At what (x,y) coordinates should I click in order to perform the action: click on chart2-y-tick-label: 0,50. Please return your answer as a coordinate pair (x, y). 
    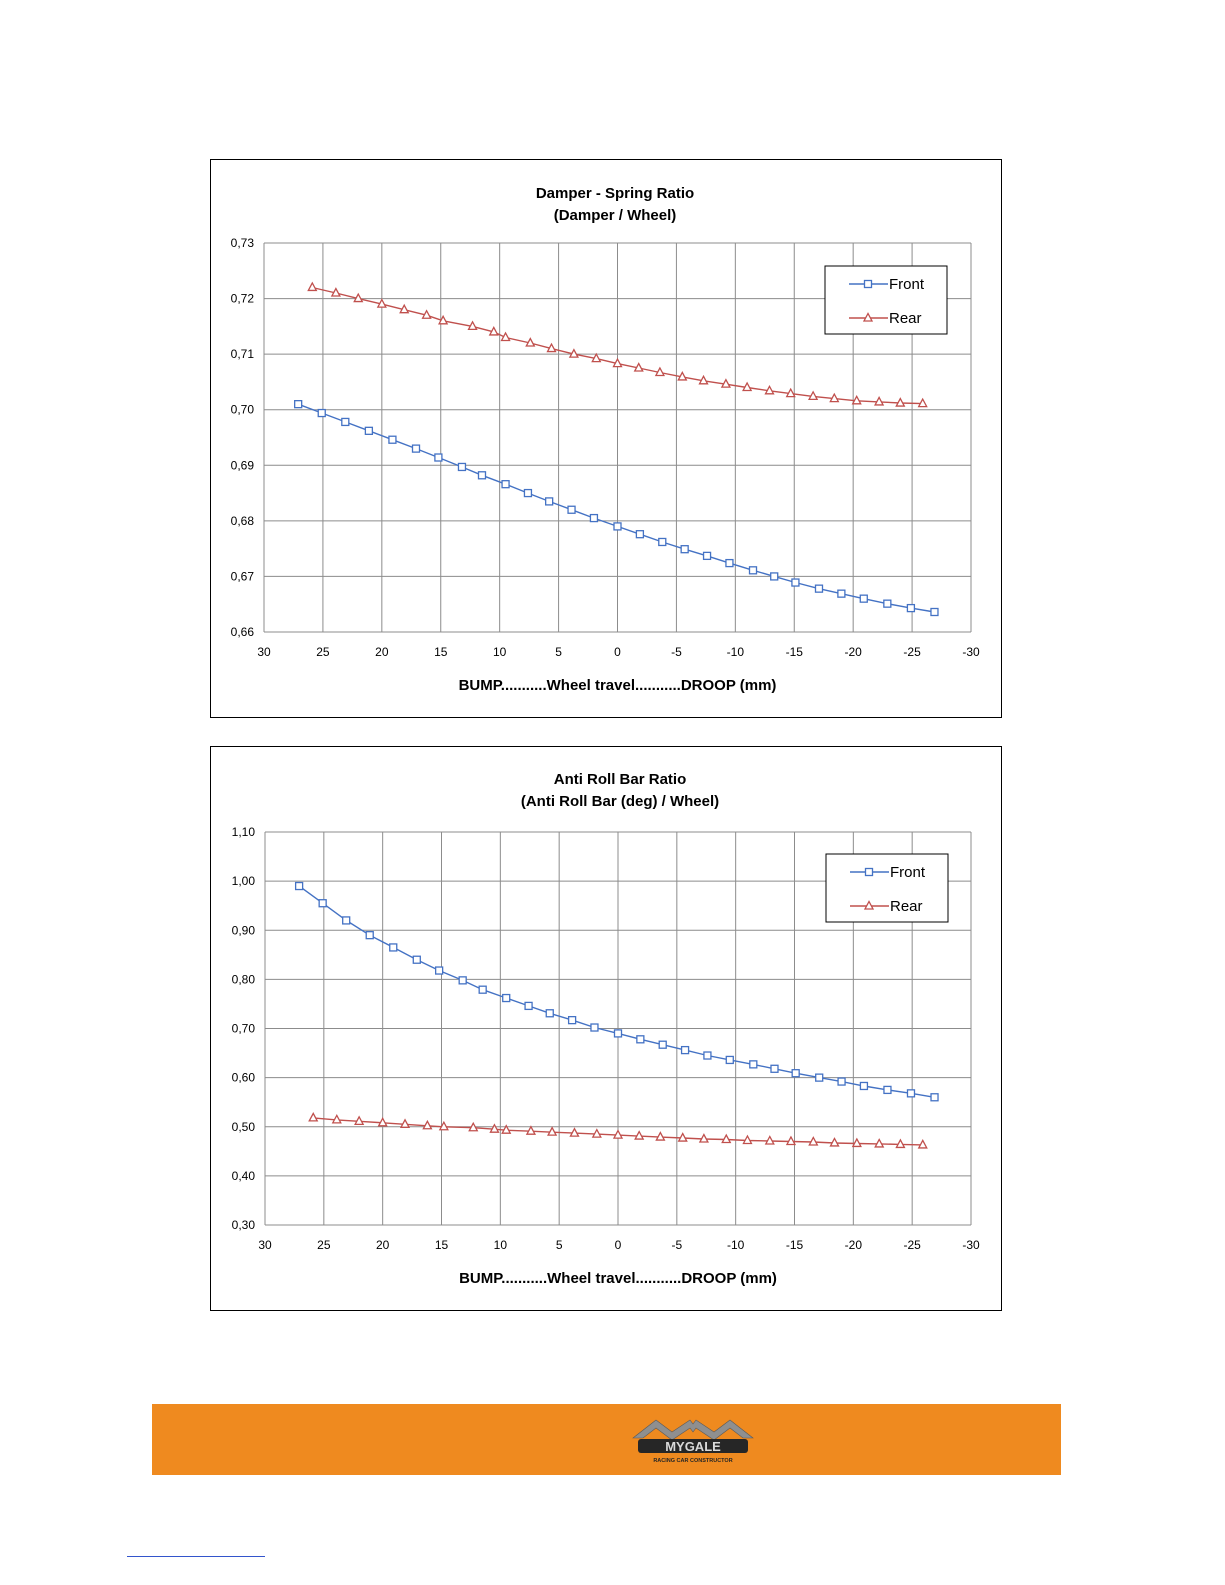
    Looking at the image, I should click on (244, 1127).